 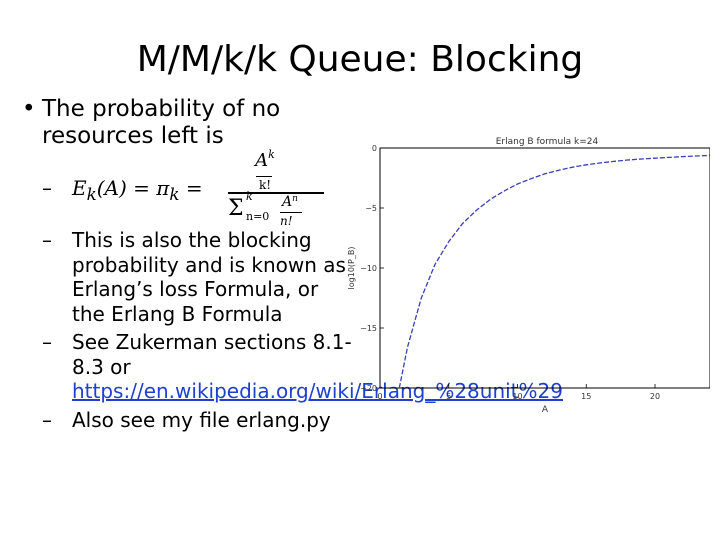 What do you see at coordinates (276, 189) in the screenshot?
I see `formula-fraction: Ak k! Σ k n=0 An n!` at bounding box center [276, 189].